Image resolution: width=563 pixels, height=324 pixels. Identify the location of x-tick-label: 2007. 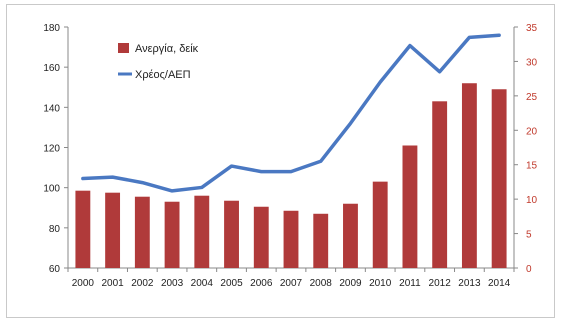
(291, 283).